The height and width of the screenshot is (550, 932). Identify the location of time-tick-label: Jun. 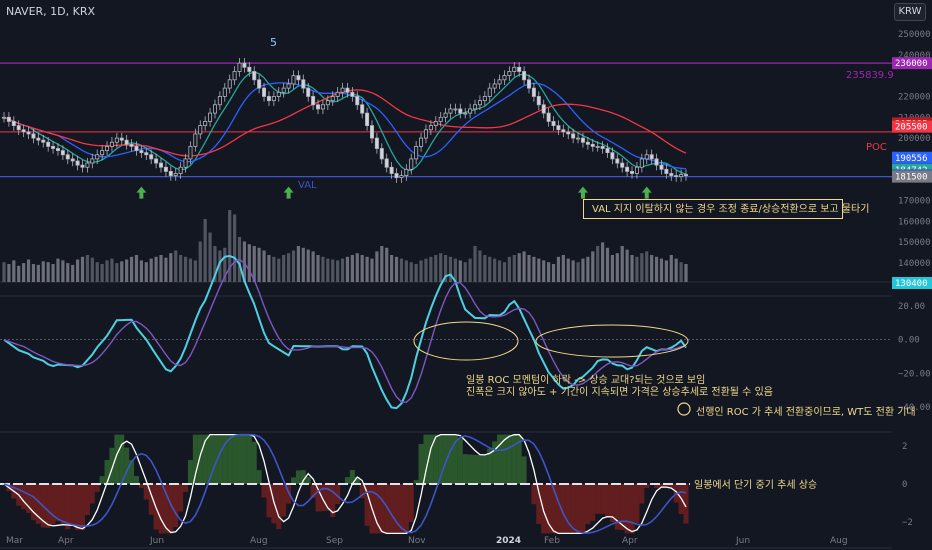
(156, 541).